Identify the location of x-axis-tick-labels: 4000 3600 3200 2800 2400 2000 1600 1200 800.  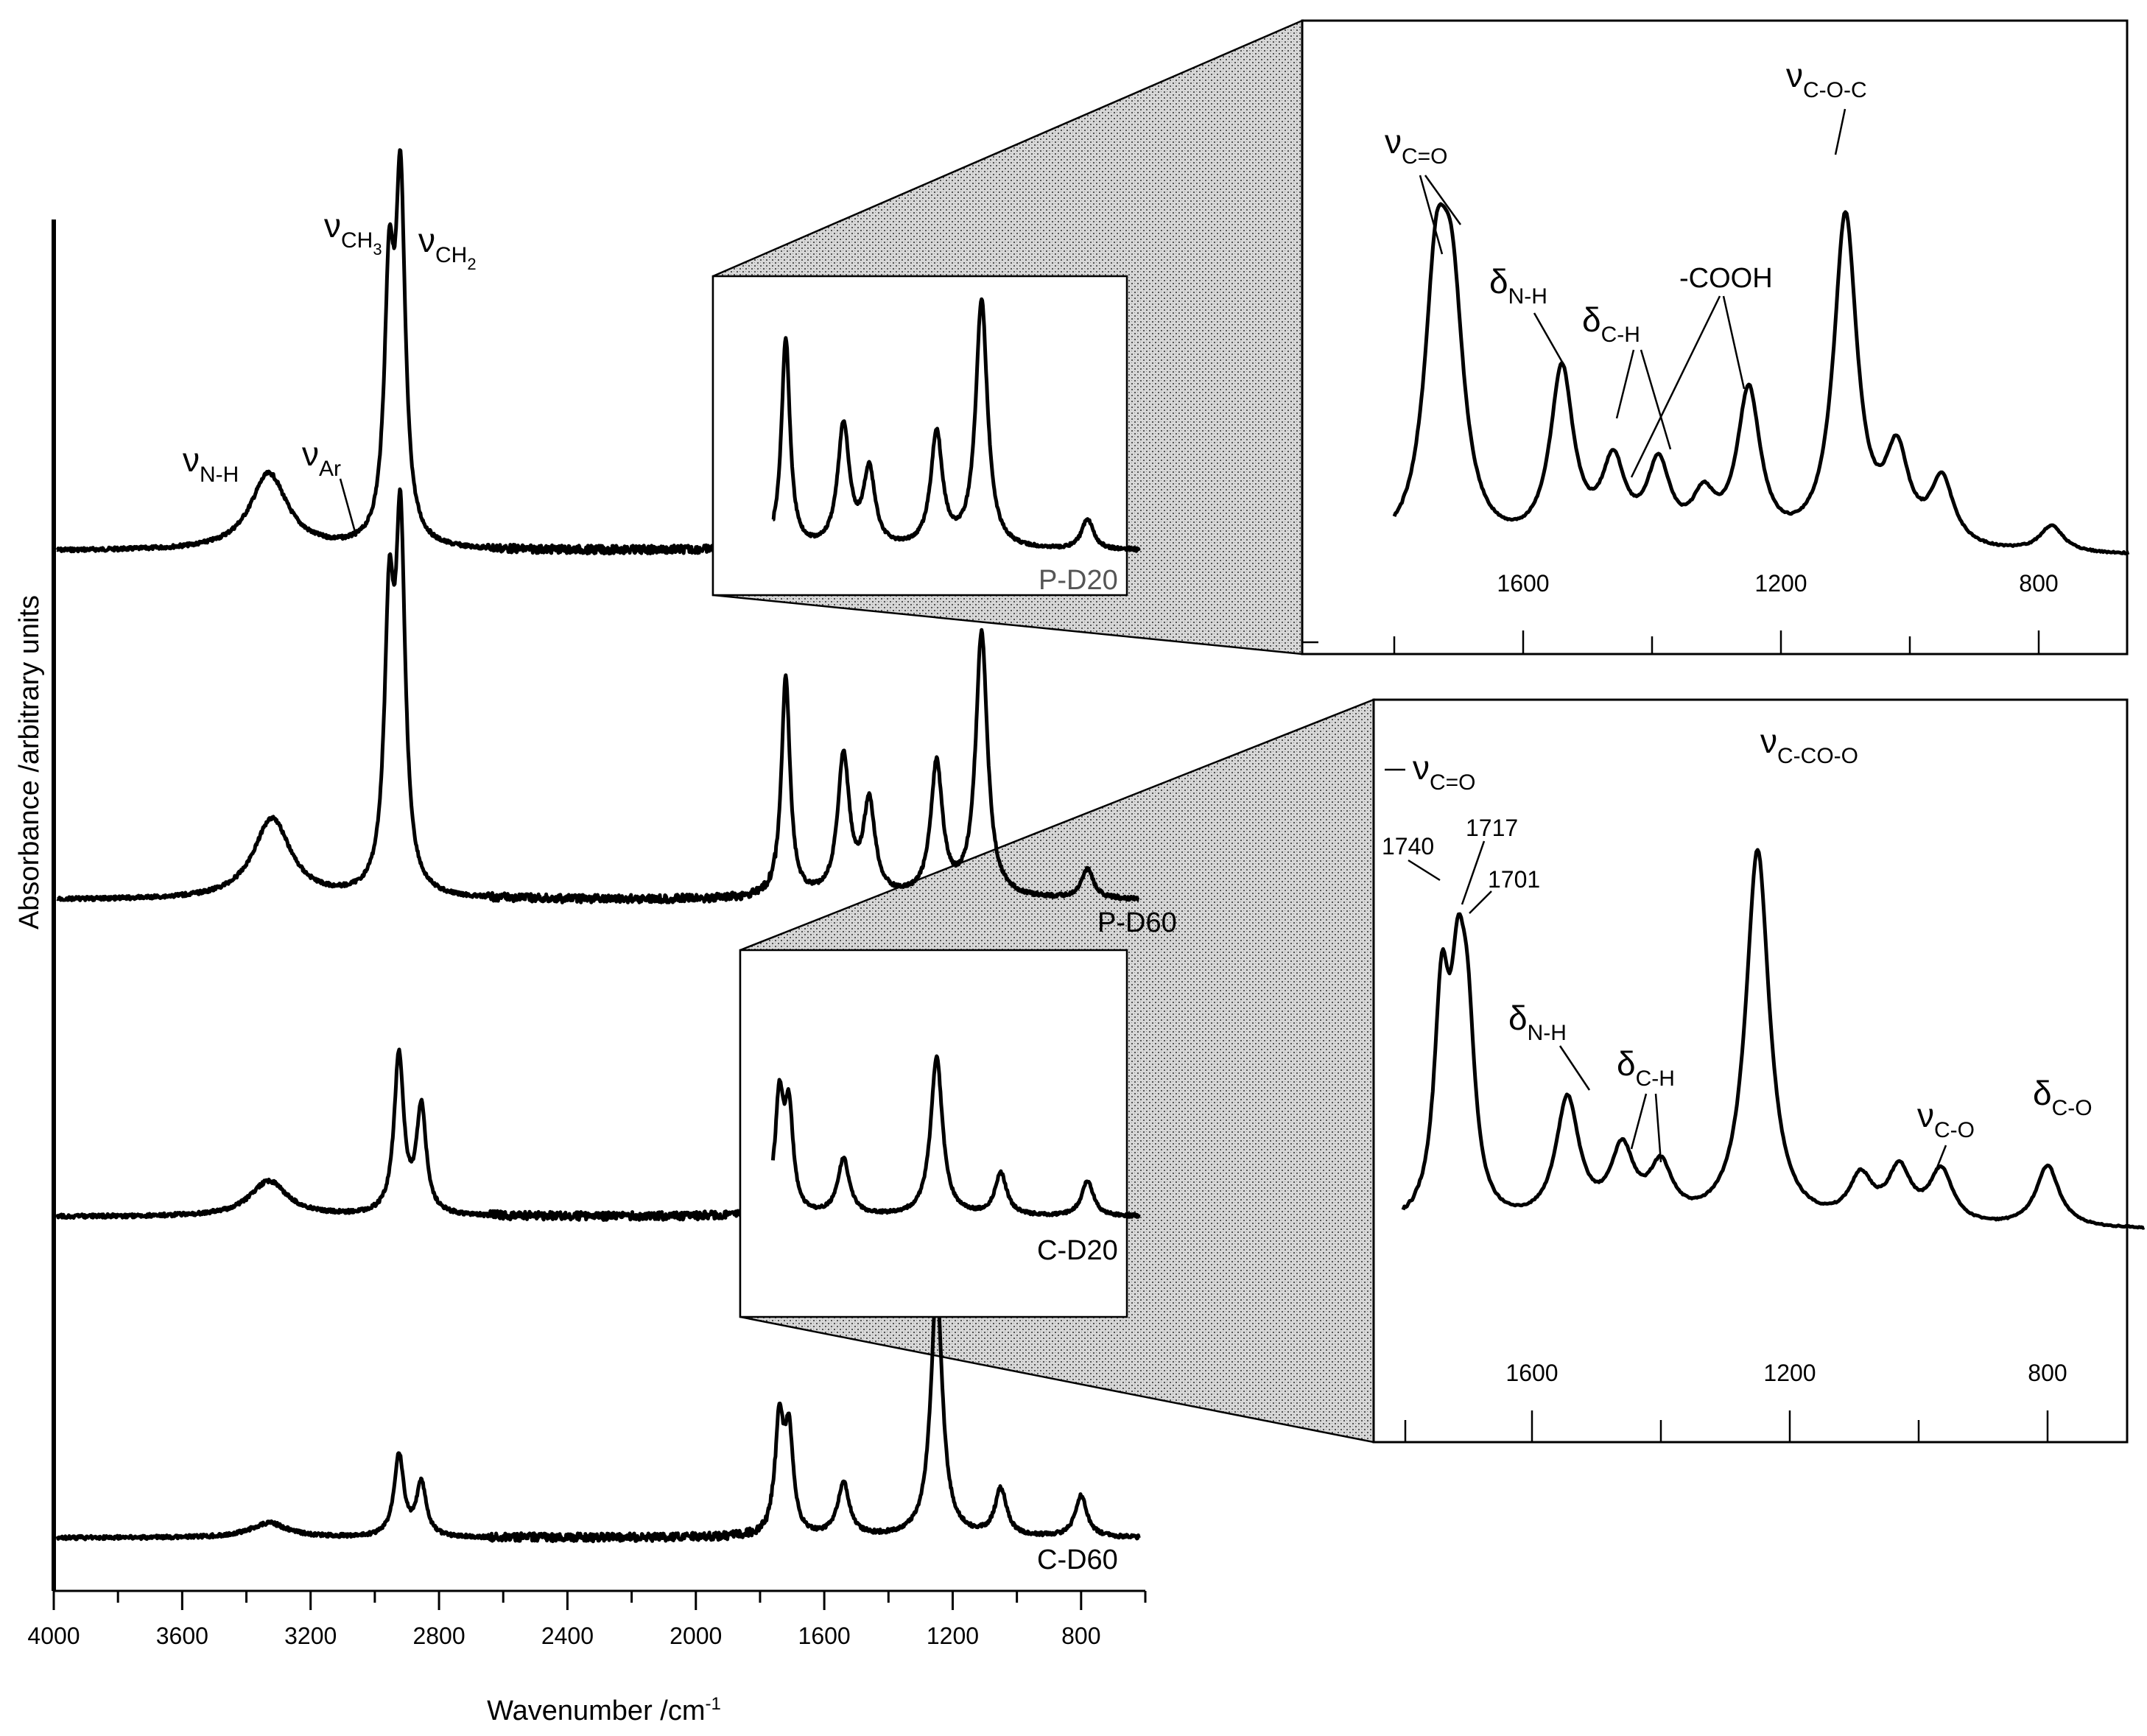
(563, 1636).